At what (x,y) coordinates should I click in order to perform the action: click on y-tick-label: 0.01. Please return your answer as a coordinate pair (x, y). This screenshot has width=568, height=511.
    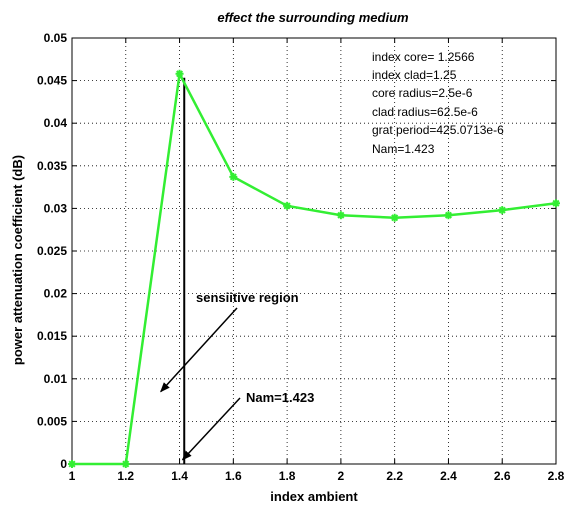
    Looking at the image, I should click on (56, 379).